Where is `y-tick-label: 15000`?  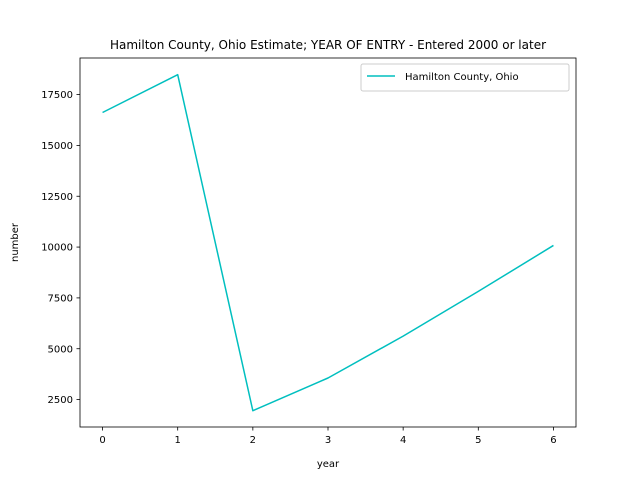 y-tick-label: 15000 is located at coordinates (57, 146).